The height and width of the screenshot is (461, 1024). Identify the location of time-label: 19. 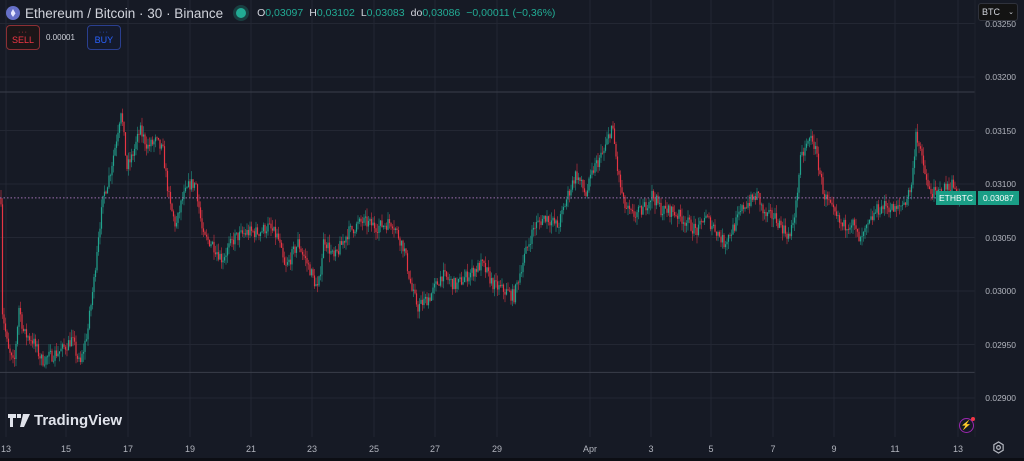
(190, 449).